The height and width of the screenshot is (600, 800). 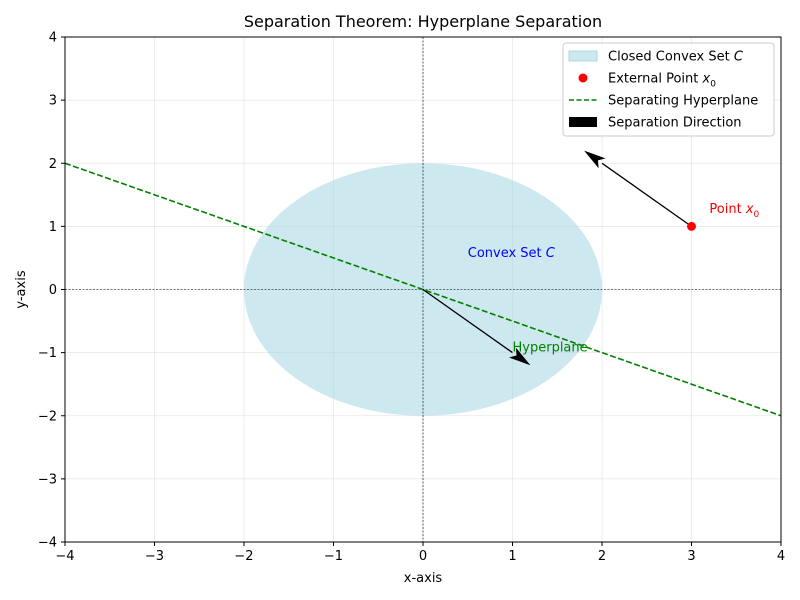 I want to click on x-tick-label: −4, so click(x=64, y=556).